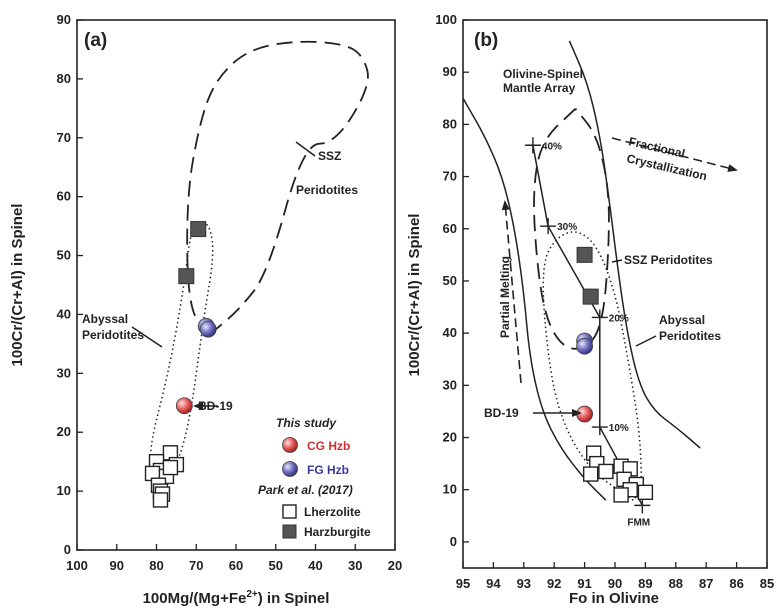 This screenshot has height=613, width=779. What do you see at coordinates (113, 335) in the screenshot?
I see `abyssal-label-line2: Peridotites` at bounding box center [113, 335].